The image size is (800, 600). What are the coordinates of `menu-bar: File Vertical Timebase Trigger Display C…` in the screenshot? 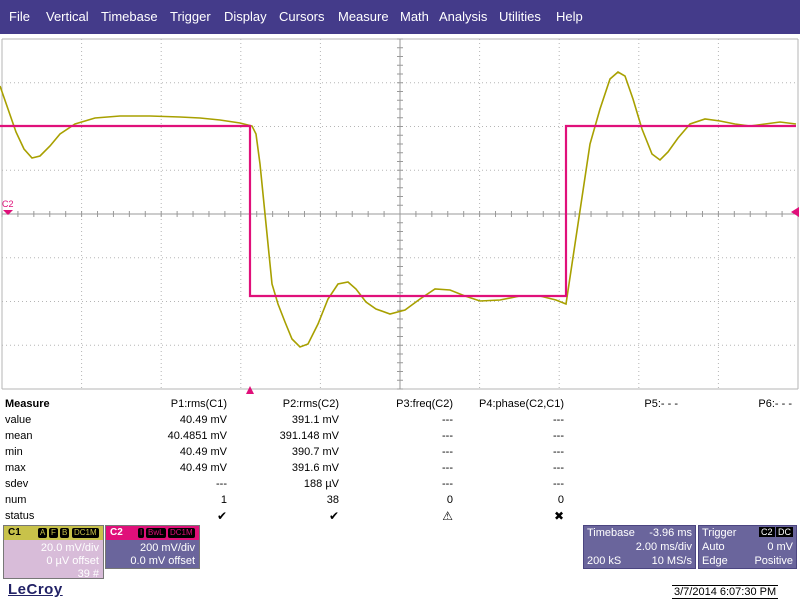 It's located at (400, 17).